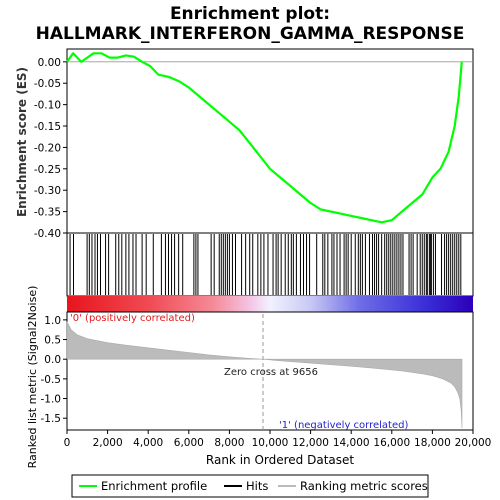  What do you see at coordinates (47, 234) in the screenshot?
I see `es-ytick-label-8: -0.40` at bounding box center [47, 234].